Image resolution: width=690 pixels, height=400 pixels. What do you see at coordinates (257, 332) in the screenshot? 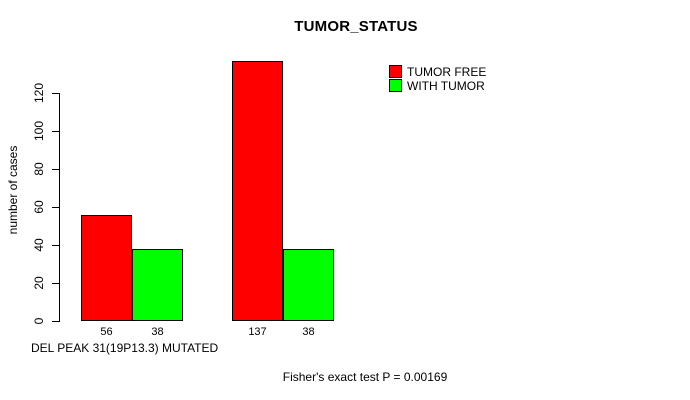
I see `bar-value-label: 137` at bounding box center [257, 332].